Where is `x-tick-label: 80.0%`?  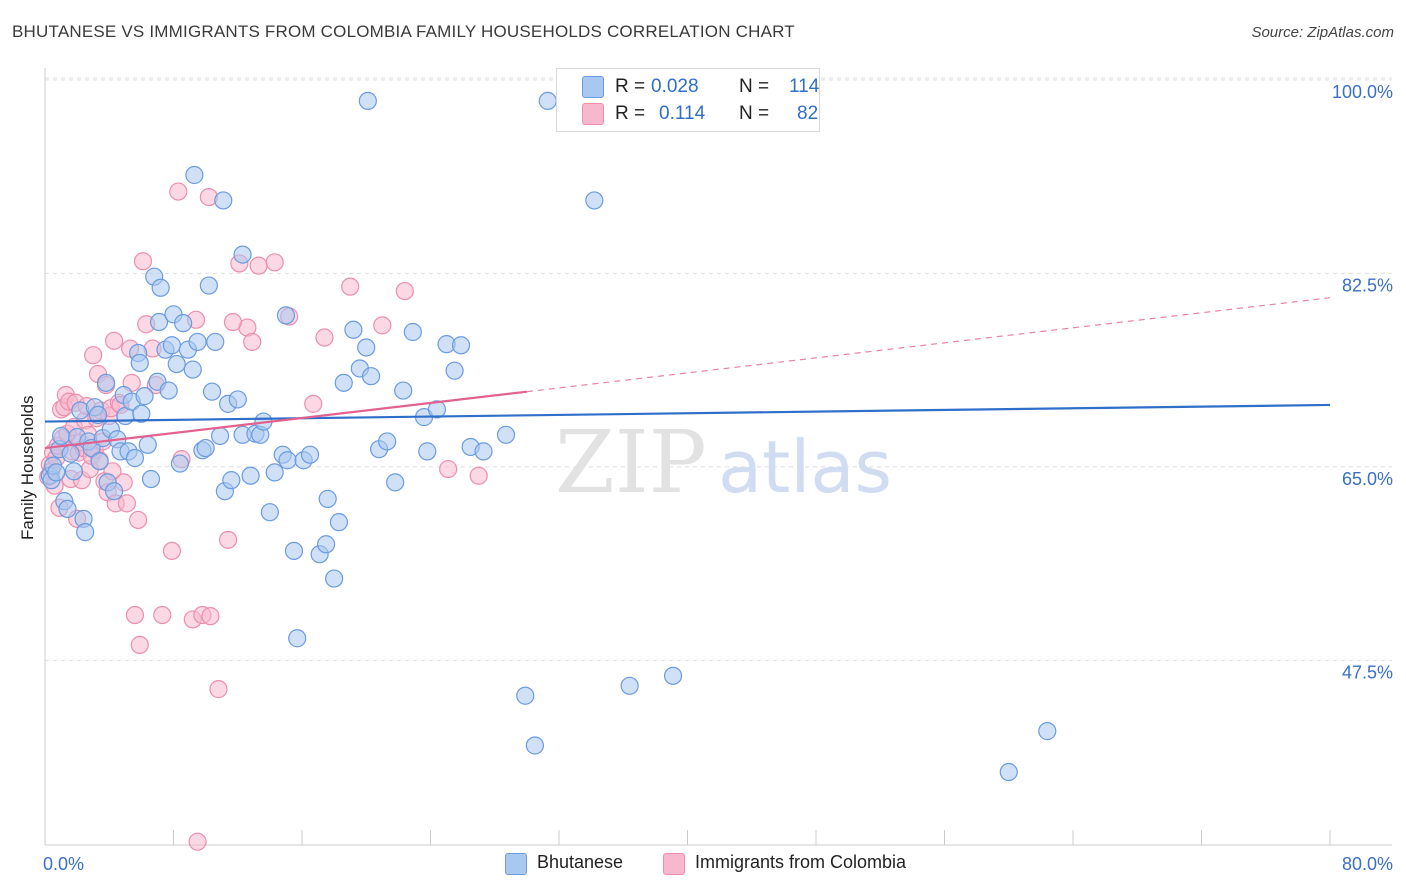 x-tick-label: 80.0% is located at coordinates (1367, 864).